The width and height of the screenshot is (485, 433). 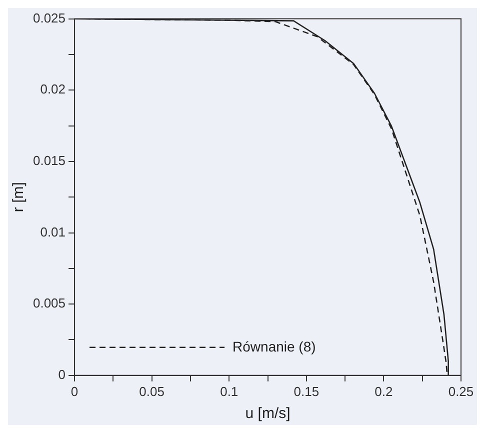 I want to click on x-tick-label: 0.25, so click(x=461, y=391).